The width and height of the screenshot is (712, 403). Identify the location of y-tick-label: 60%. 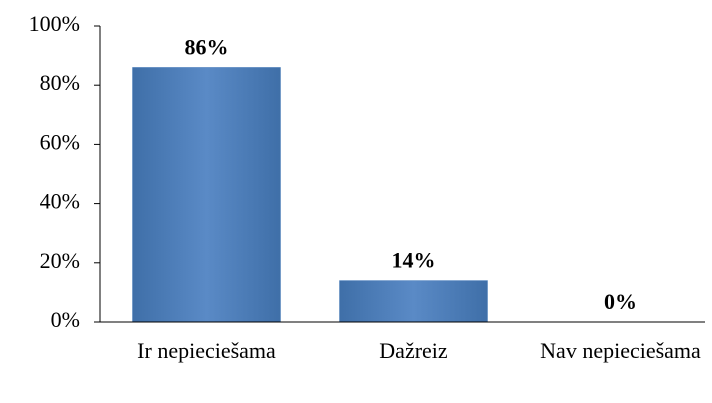
(60, 141).